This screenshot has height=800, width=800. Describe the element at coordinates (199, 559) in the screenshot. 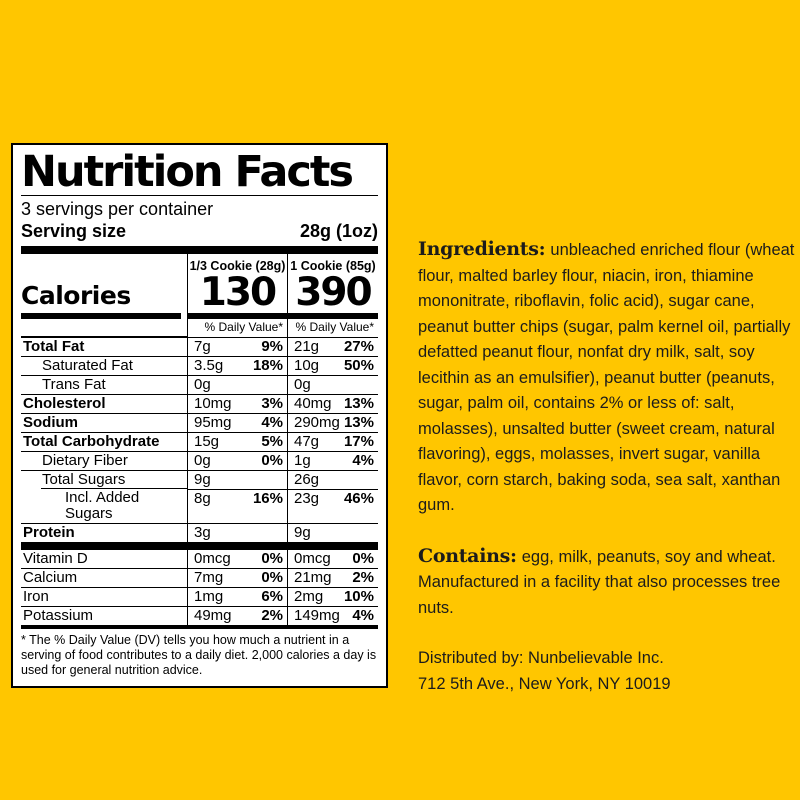

I see `table-row-vitamin-d: Vitamin D 0mcg 0% 0mcg 0%` at that location.